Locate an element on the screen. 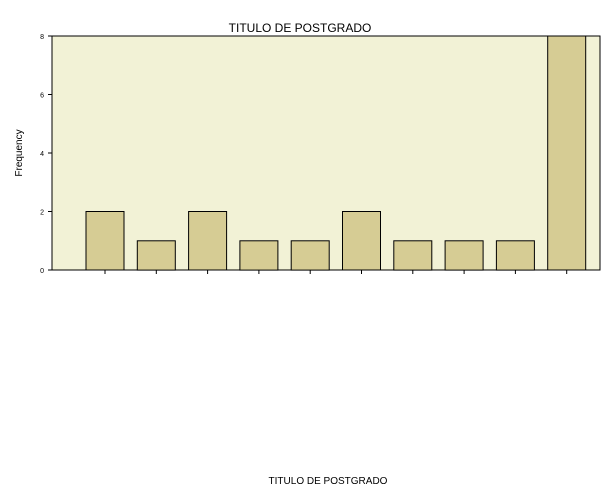  chart-title: TITULO DE POSTGRADO is located at coordinates (300, 28).